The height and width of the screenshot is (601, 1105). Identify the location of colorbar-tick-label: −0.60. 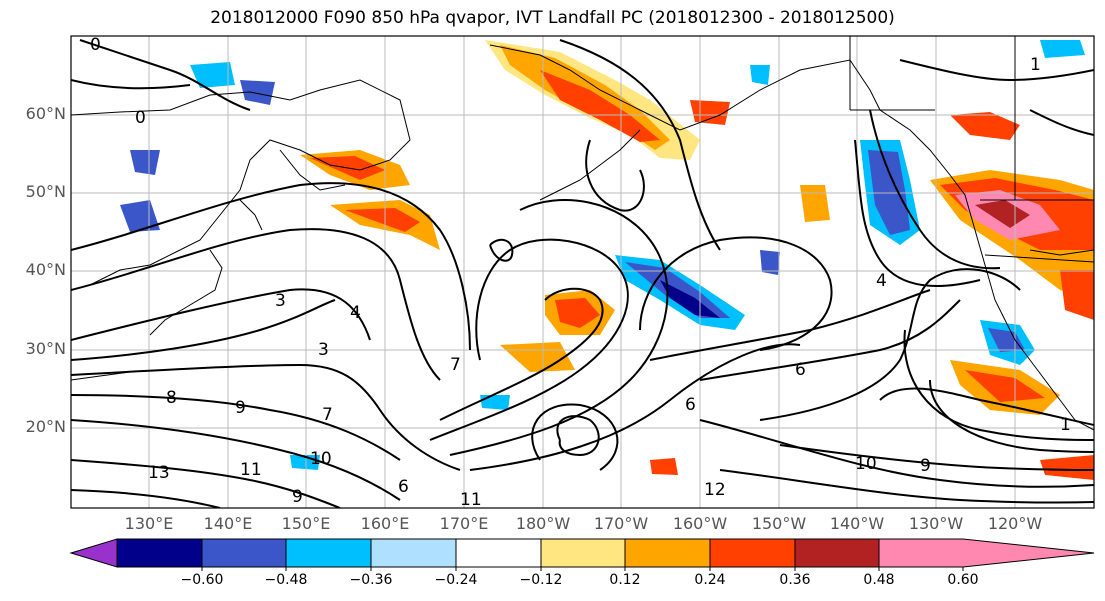
(202, 580).